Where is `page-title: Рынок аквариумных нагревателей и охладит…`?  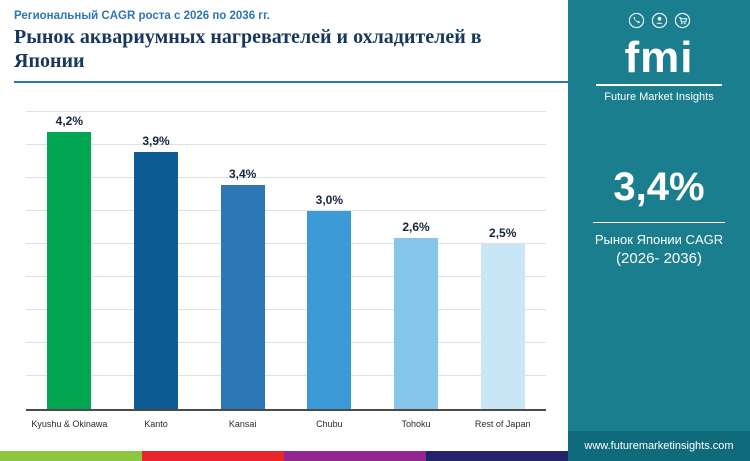
page-title: Рынок аквариумных нагревателей и охладит… is located at coordinates (248, 49).